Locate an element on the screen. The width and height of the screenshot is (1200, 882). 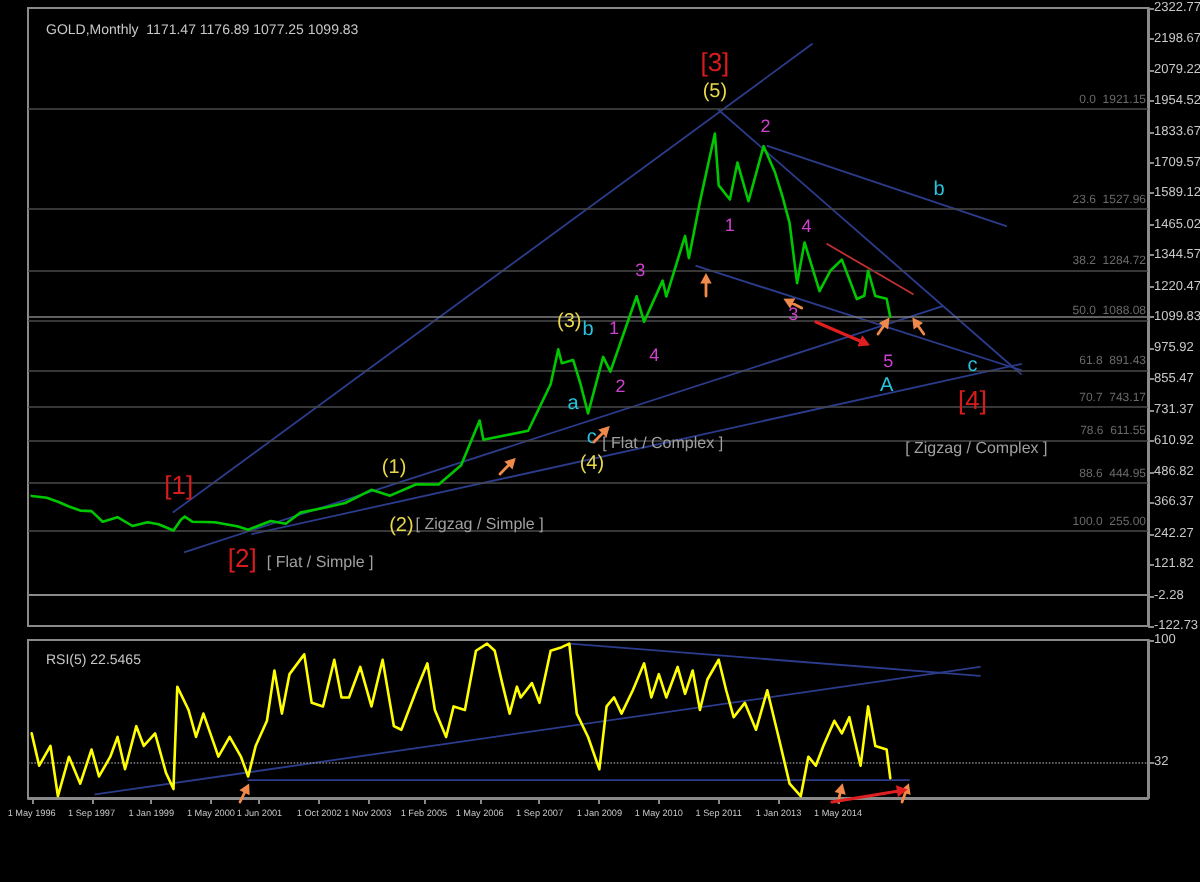
annotation: [ Flat / Simple ] is located at coordinates (320, 561).